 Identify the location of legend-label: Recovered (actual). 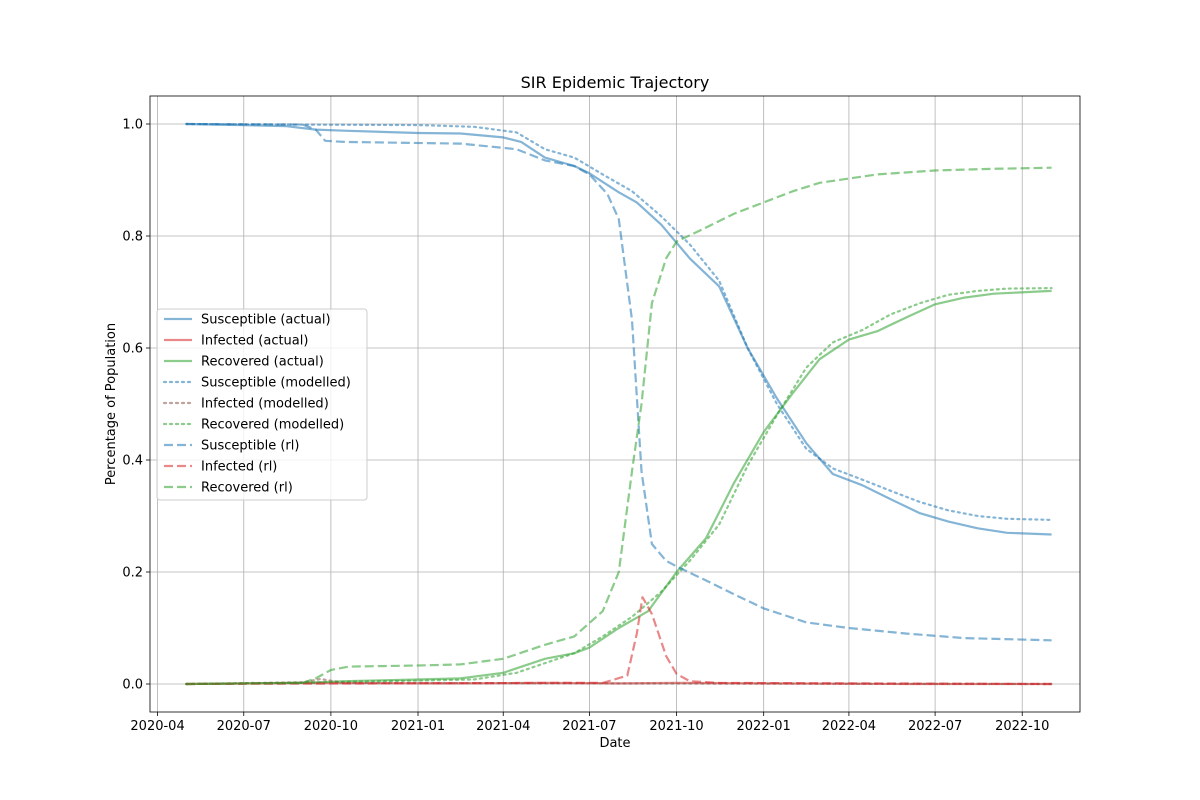
(262, 362).